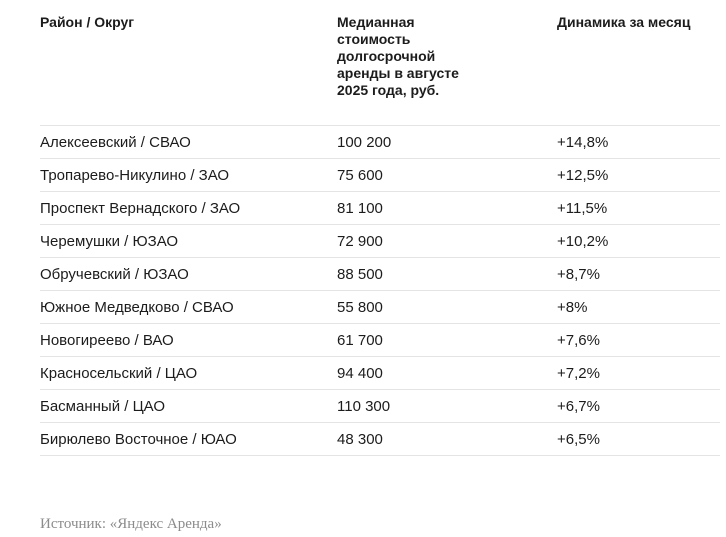 The height and width of the screenshot is (537, 726). What do you see at coordinates (107, 340) in the screenshot?
I see `district-cell: Новогиреево / ВАО` at bounding box center [107, 340].